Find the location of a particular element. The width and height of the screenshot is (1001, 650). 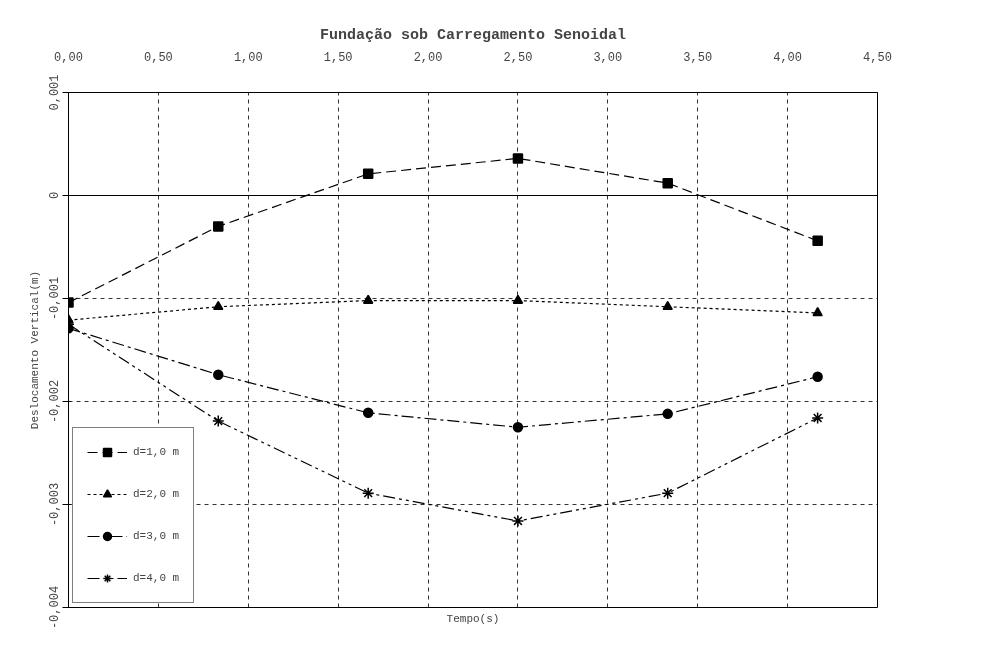

x-axis-title: Tempo(s) is located at coordinates (473, 618).